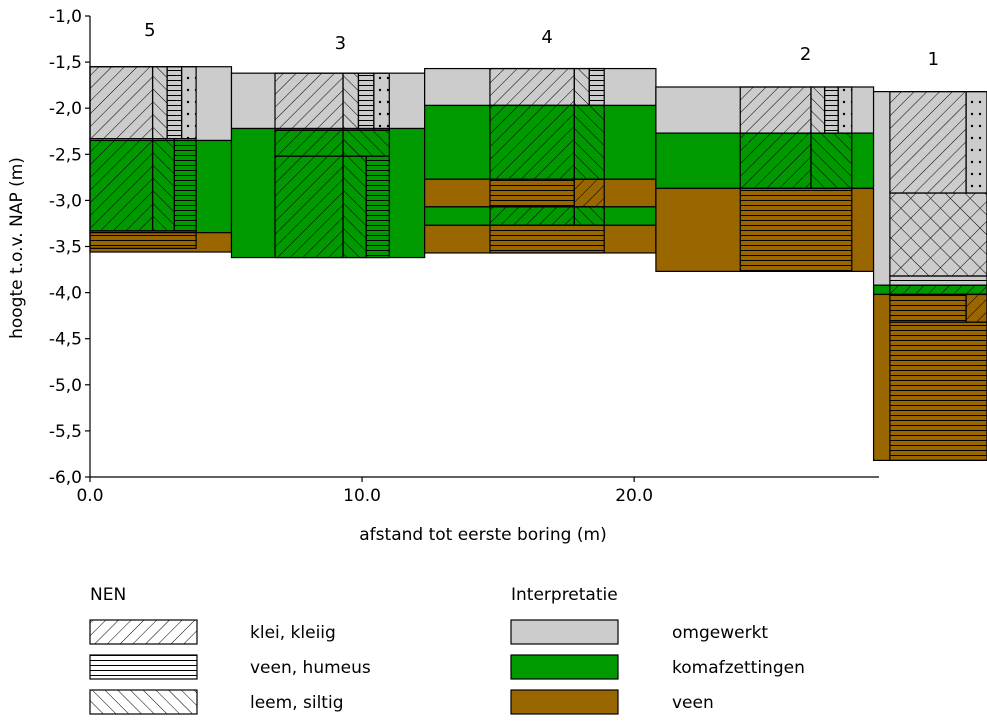  What do you see at coordinates (310, 668) in the screenshot?
I see `legend-label-veen-humeus: veen, humeus` at bounding box center [310, 668].